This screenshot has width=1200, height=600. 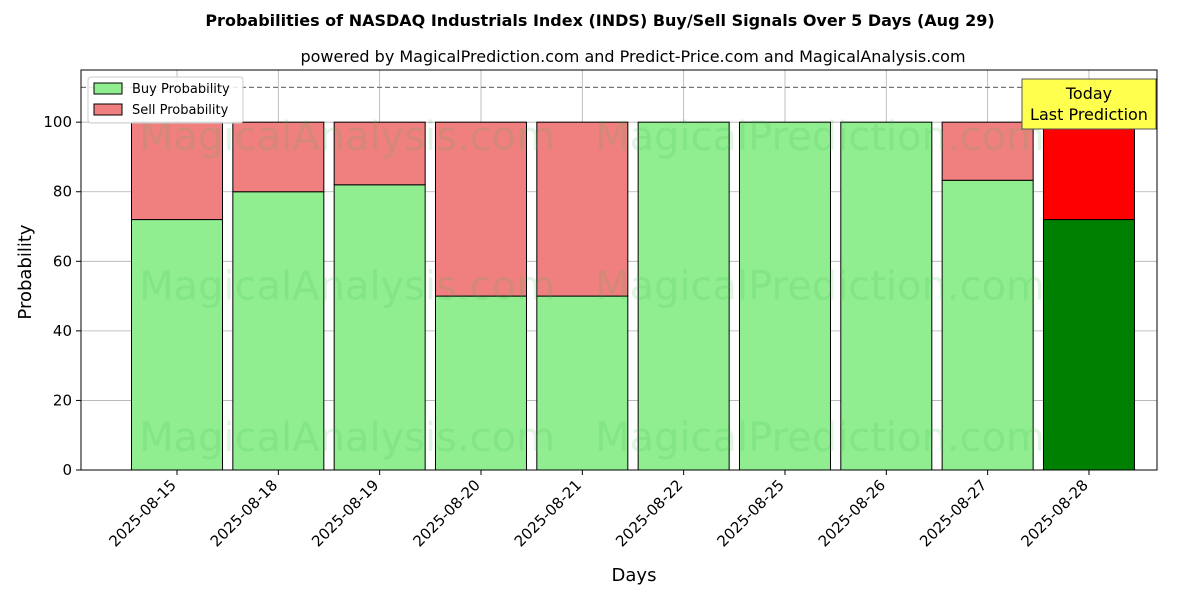 What do you see at coordinates (181, 89) in the screenshot?
I see `legend-label-buy: Buy Probability` at bounding box center [181, 89].